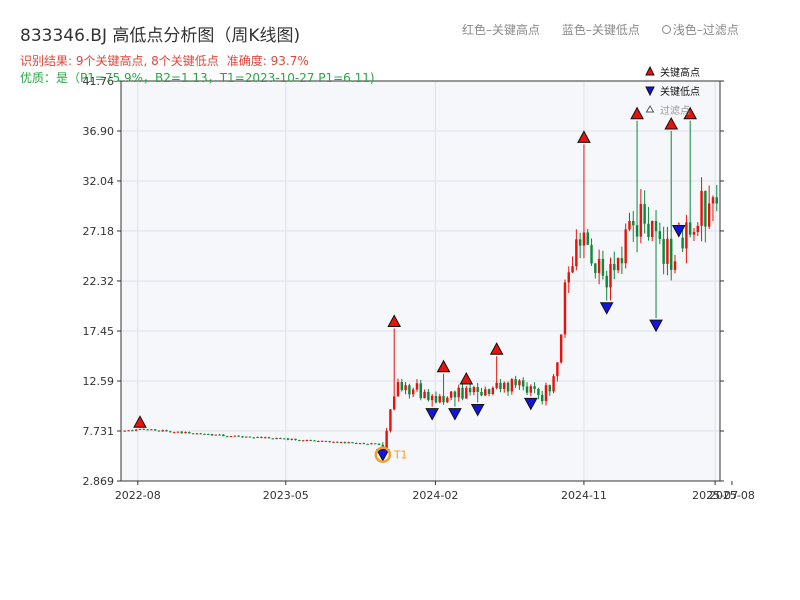 This screenshot has width=800, height=600. What do you see at coordinates (267, 61) in the screenshot?
I see `result-accuracy: 准确度: 93.7%` at bounding box center [267, 61].